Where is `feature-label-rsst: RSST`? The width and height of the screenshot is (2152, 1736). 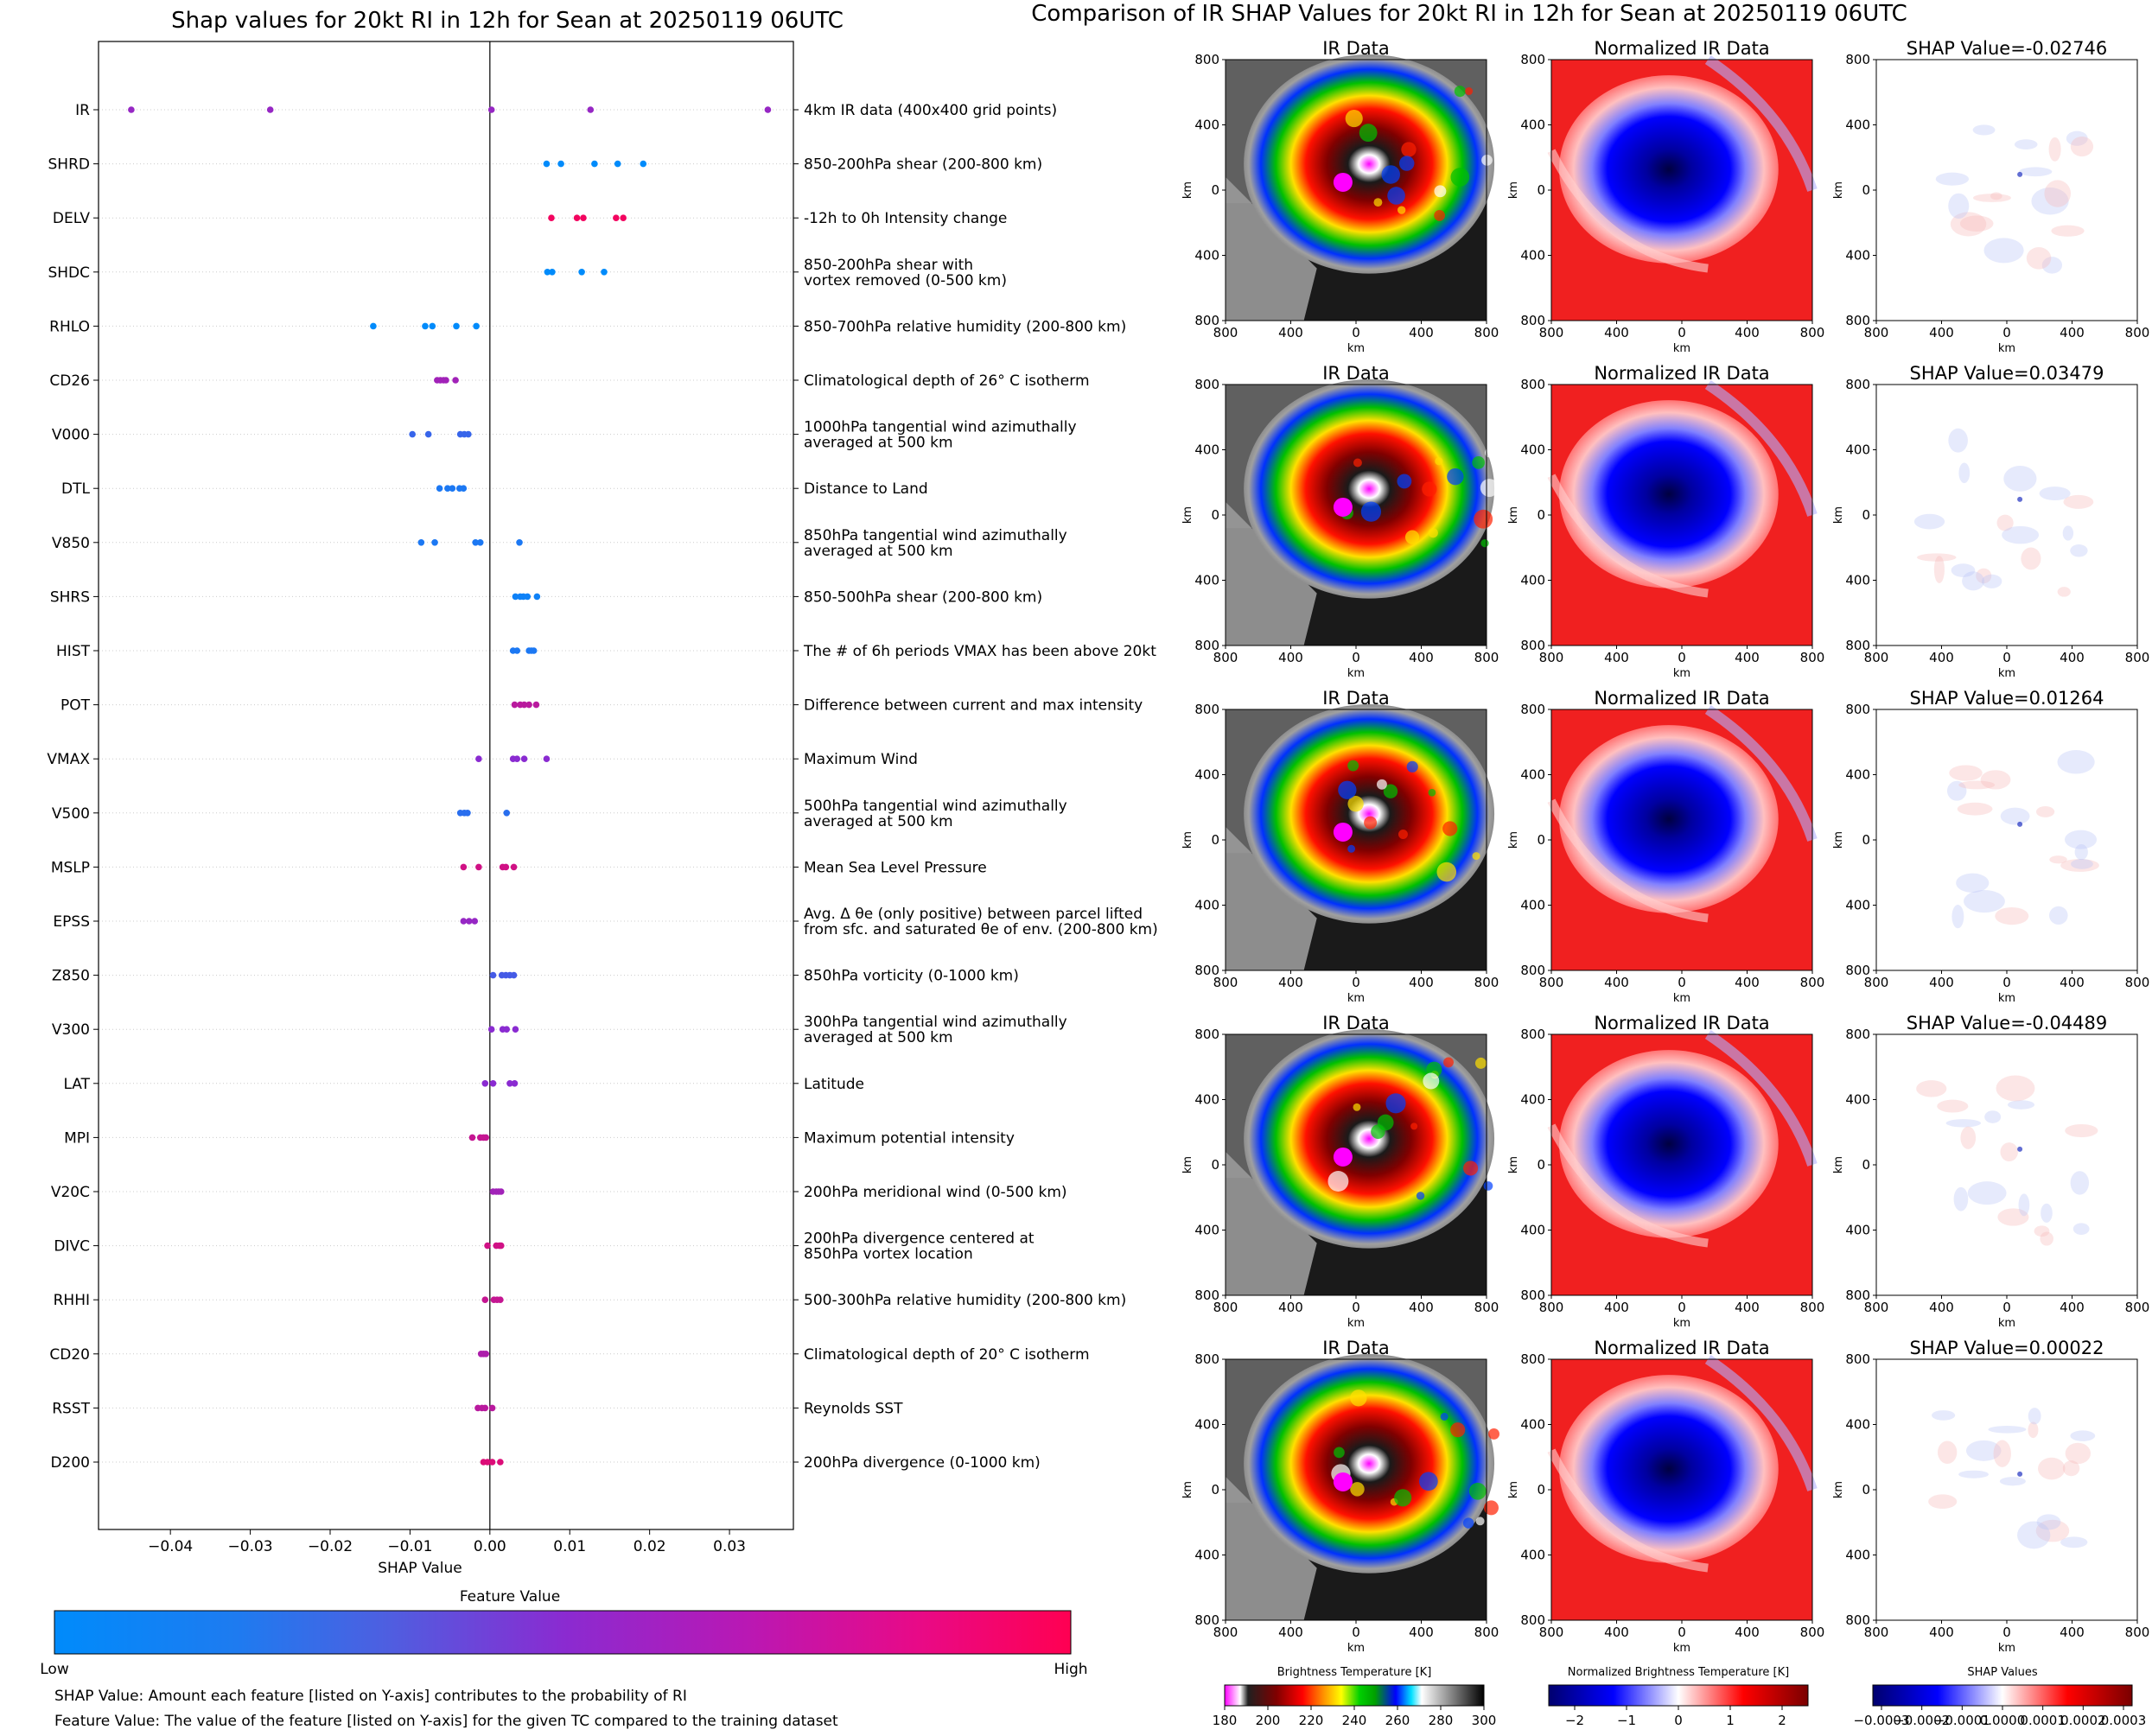 feature-label-rsst: RSST is located at coordinates (71, 1408).